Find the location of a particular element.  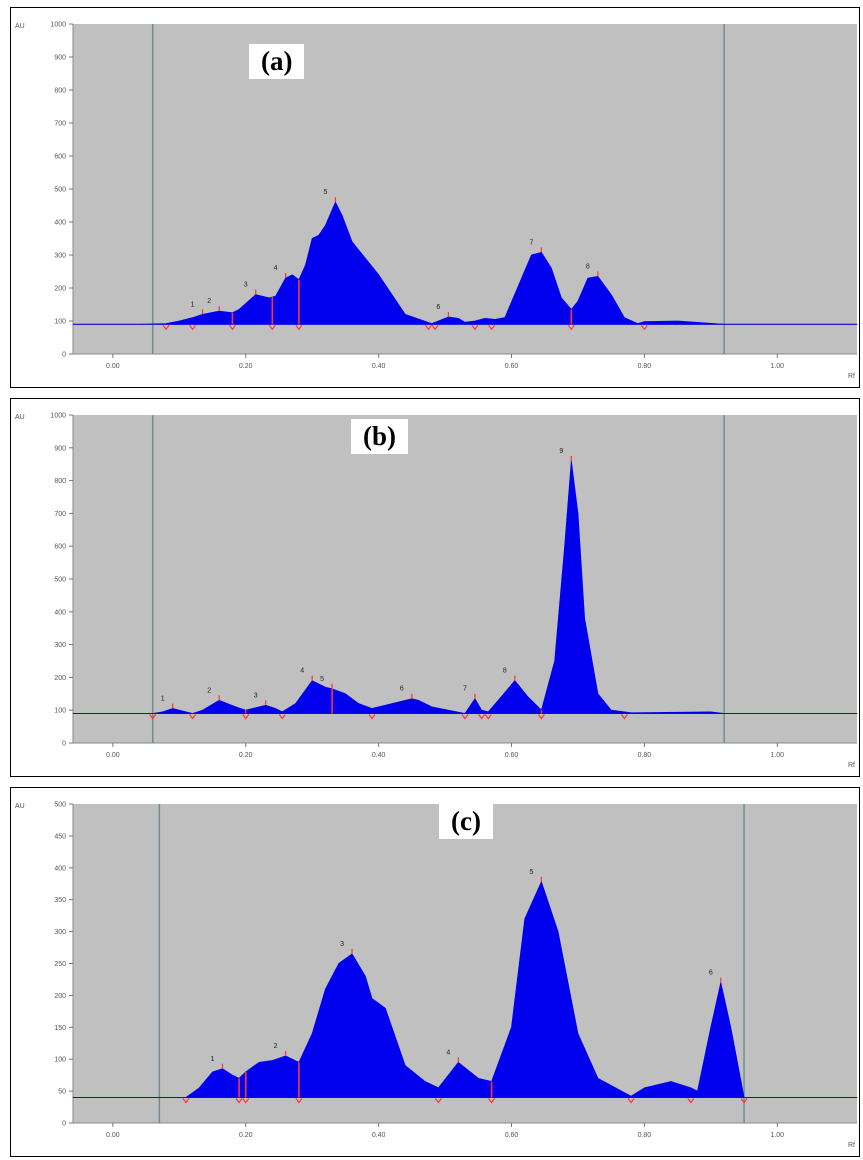

y-tick-label-a: 300 is located at coordinates (60, 256).